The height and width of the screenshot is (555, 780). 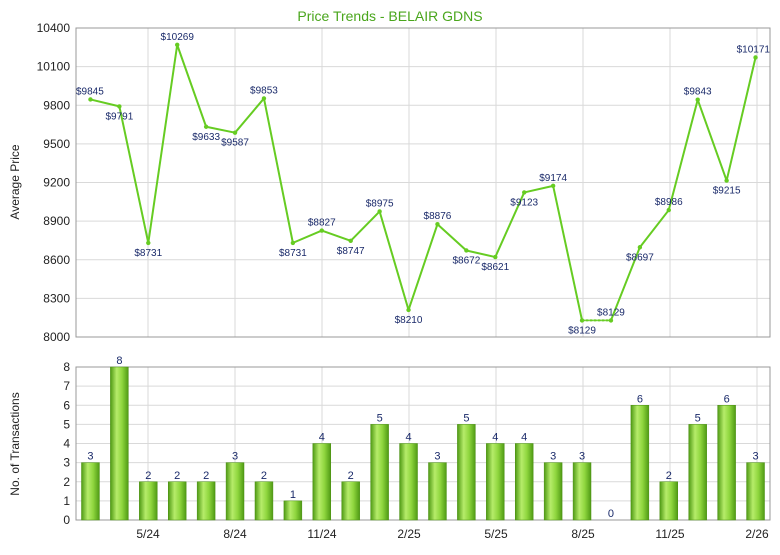 What do you see at coordinates (56, 221) in the screenshot?
I see `price-tick-label: 8900` at bounding box center [56, 221].